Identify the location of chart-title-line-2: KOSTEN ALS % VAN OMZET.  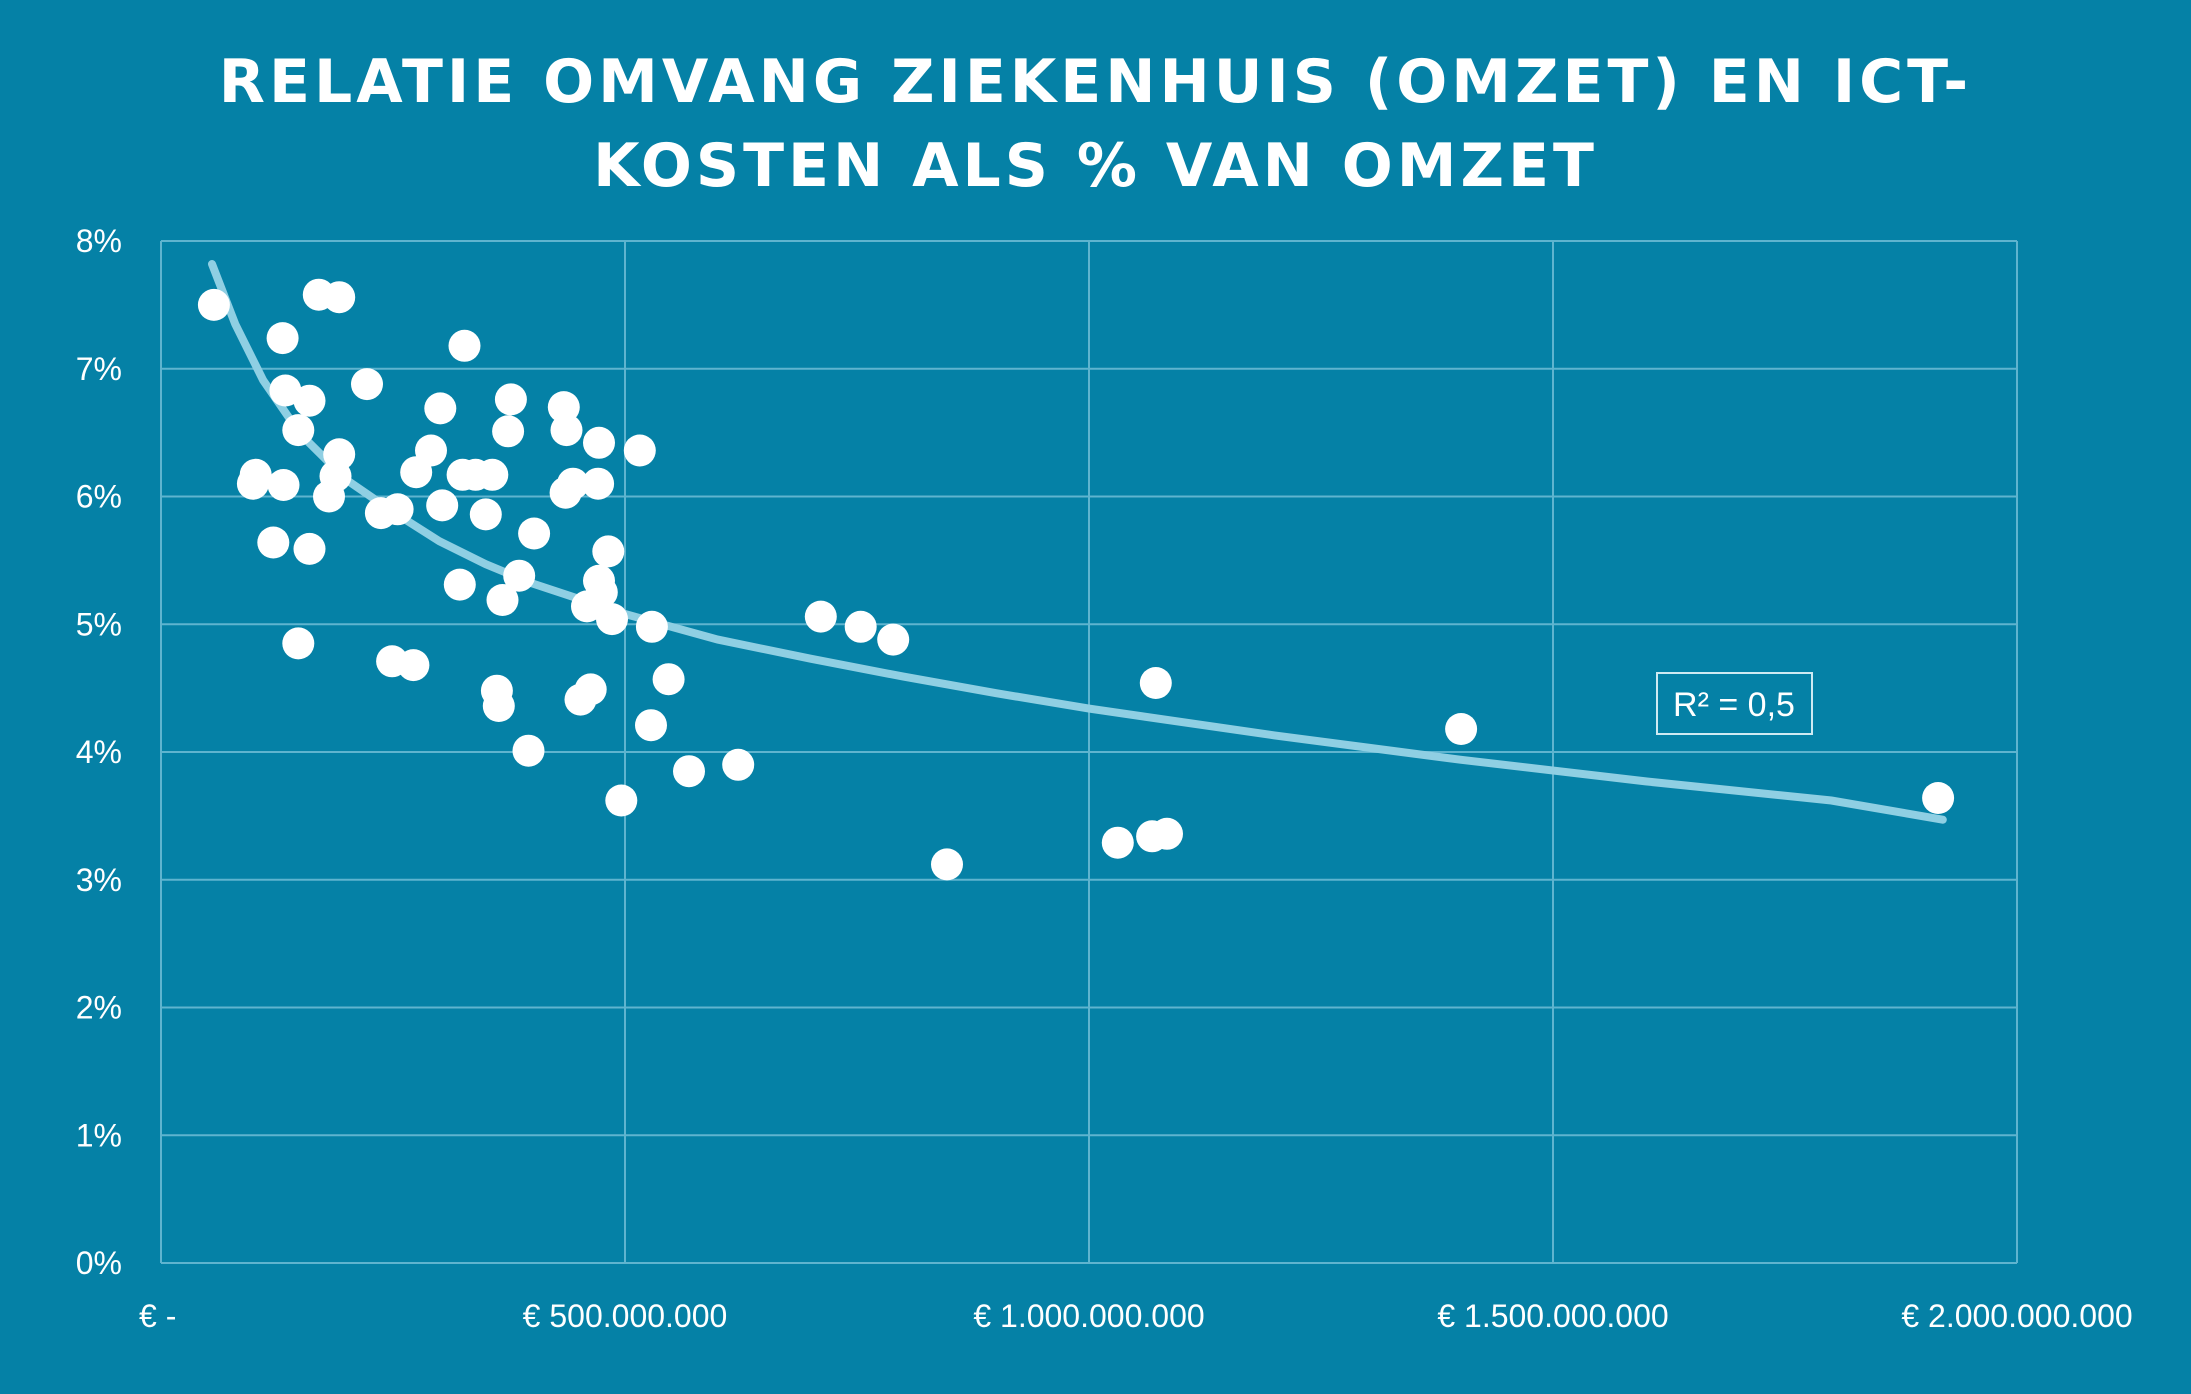
(1095, 166).